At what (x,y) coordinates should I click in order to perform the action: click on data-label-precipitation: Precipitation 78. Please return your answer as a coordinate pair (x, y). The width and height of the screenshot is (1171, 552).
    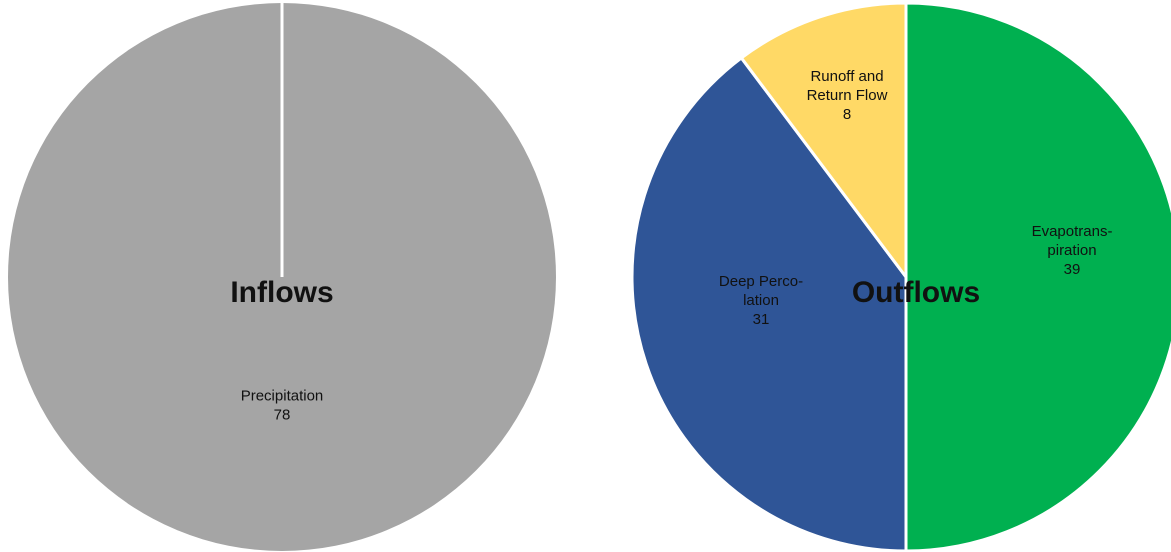
    Looking at the image, I should click on (282, 406).